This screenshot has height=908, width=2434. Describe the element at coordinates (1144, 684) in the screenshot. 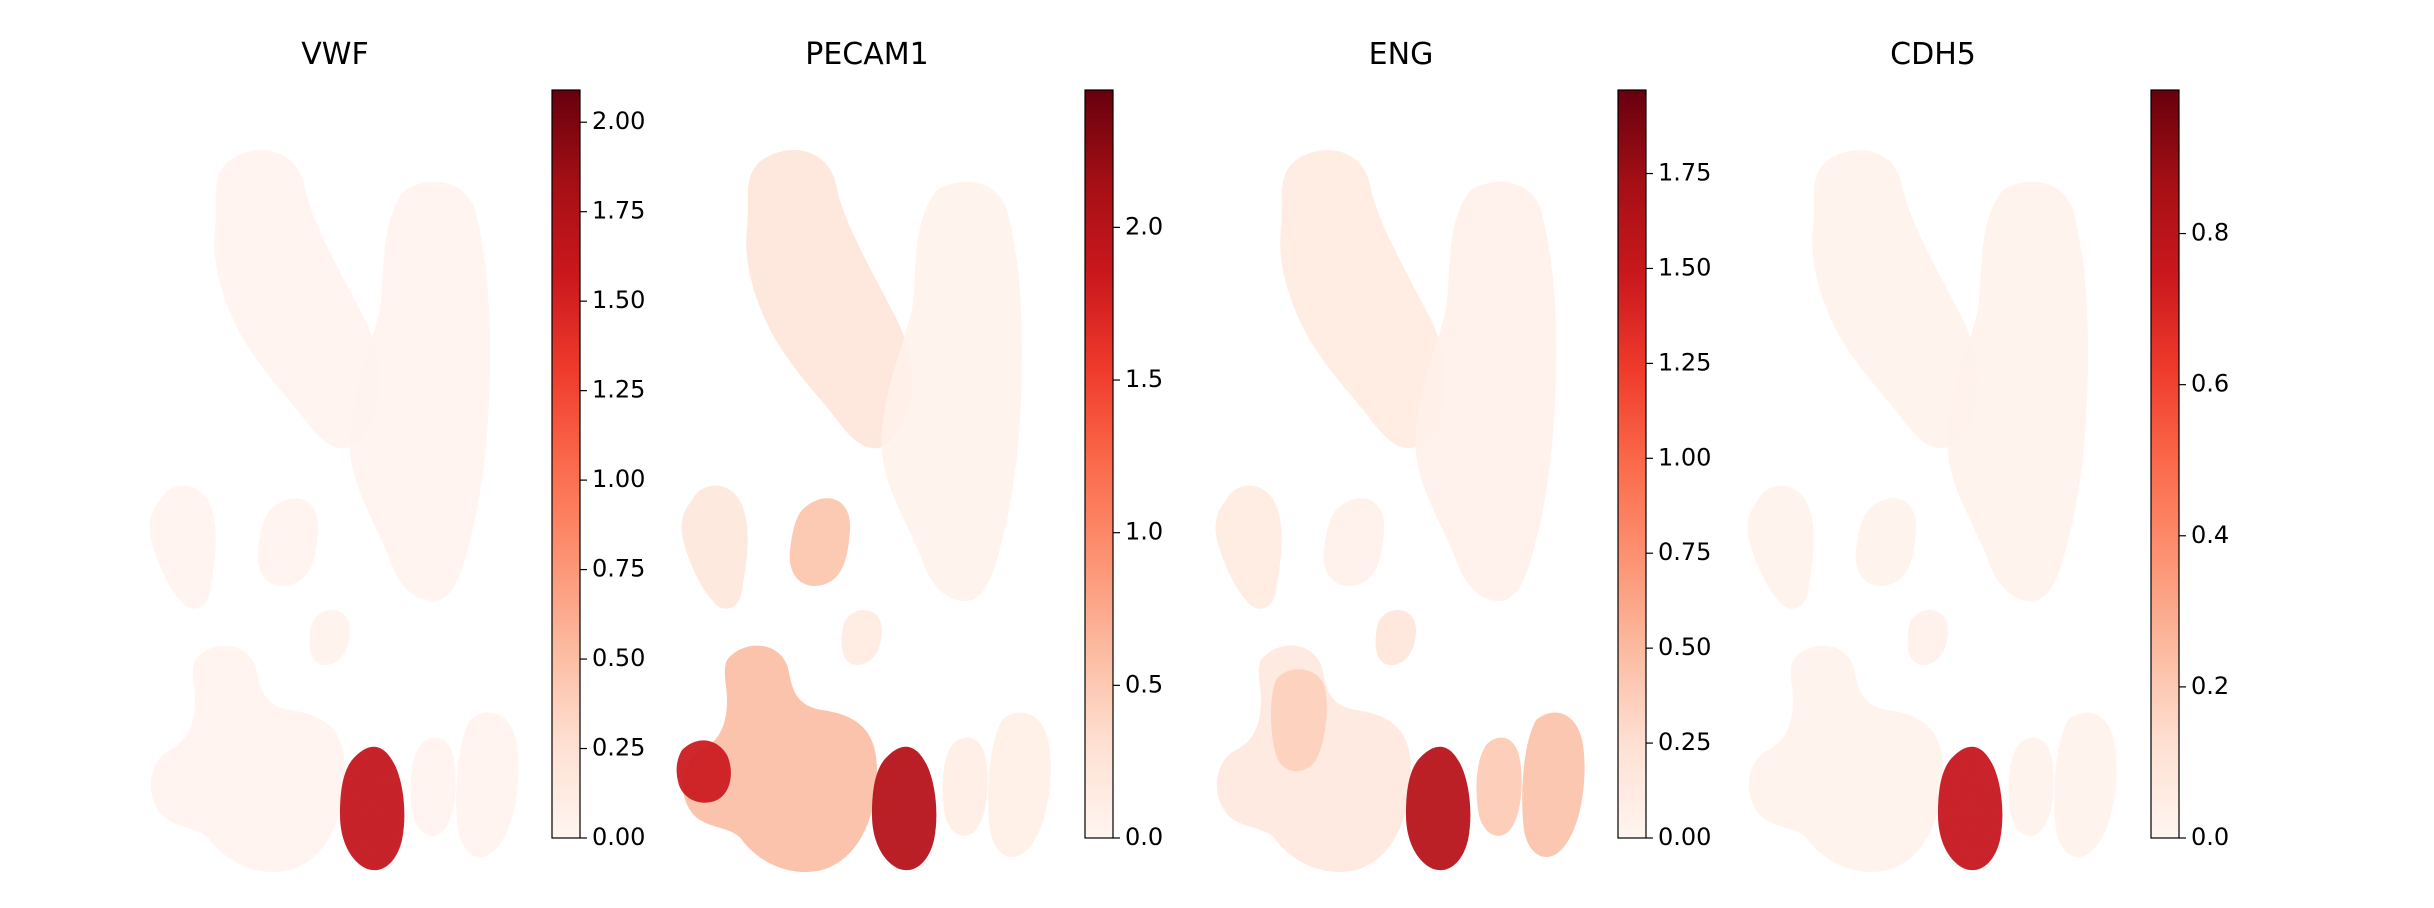

I see `colorbar-tick-label: 0.5` at that location.